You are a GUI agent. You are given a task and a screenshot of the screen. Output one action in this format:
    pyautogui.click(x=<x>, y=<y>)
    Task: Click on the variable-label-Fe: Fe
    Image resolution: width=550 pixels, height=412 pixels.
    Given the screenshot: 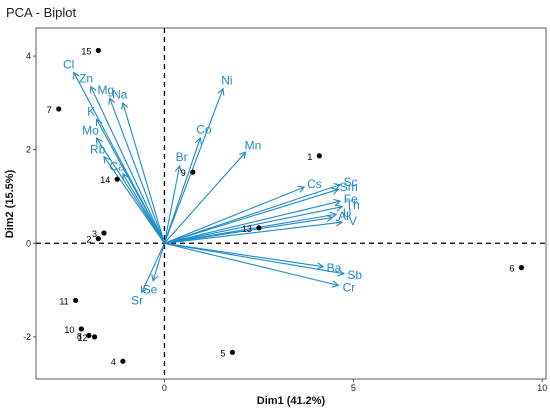 What is the action you would take?
    pyautogui.click(x=351, y=199)
    